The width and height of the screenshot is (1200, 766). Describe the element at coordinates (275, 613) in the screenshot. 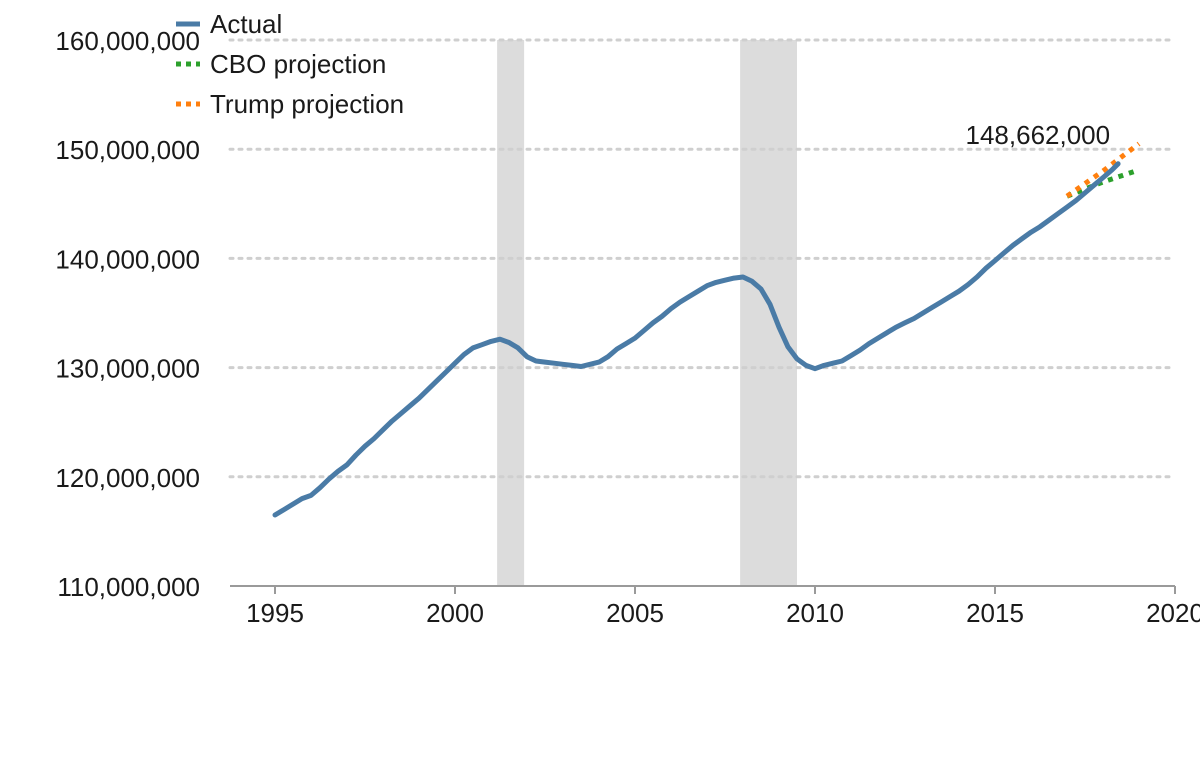

I see `x-tick-label-0: 1995` at that location.